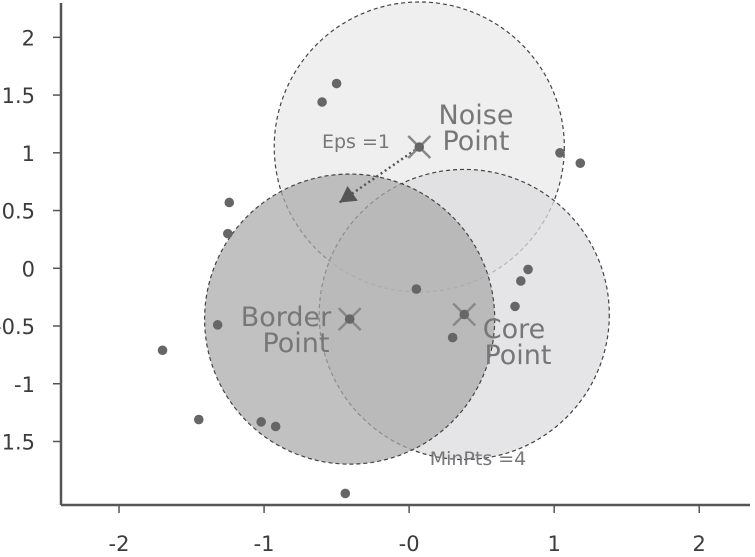  I want to click on minpts-label: MinPts =4, so click(478, 459).